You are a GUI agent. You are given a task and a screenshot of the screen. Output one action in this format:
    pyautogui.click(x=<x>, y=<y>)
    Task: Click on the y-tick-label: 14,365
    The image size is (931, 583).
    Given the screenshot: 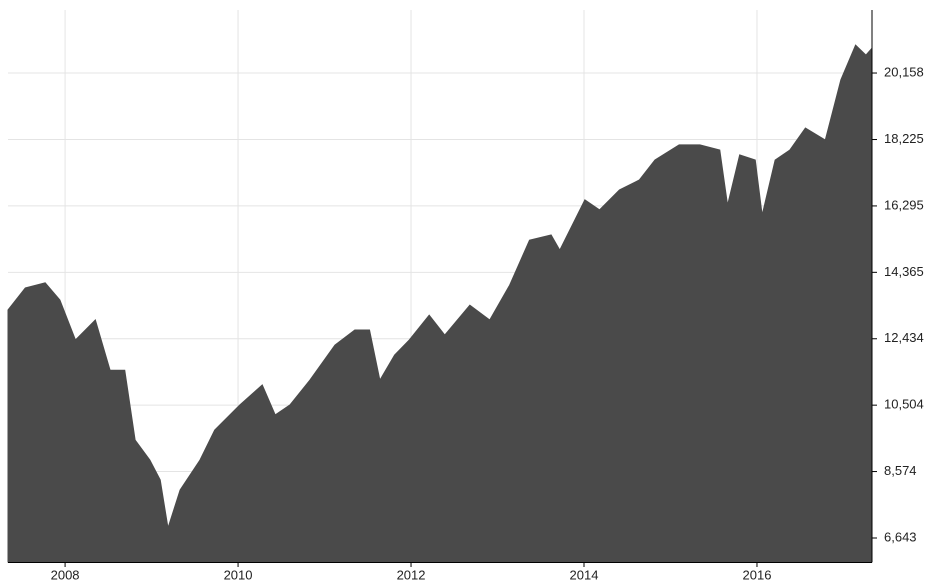 What is the action you would take?
    pyautogui.click(x=904, y=271)
    